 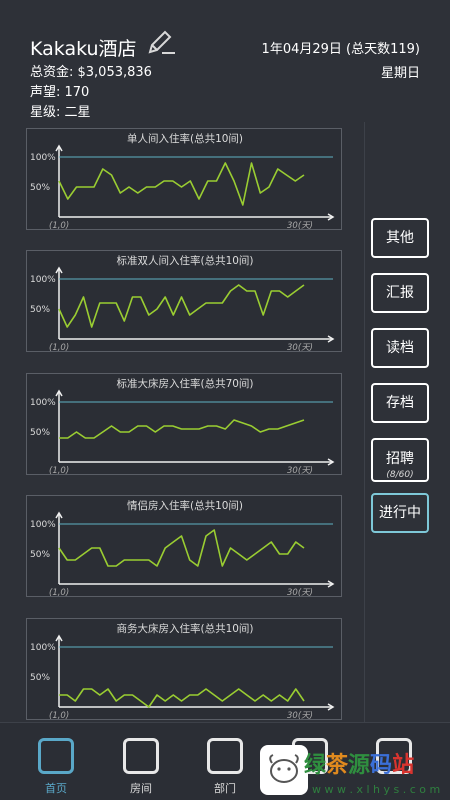 I want to click on bottom-nav: 首页 房间 部门, so click(x=225, y=761).